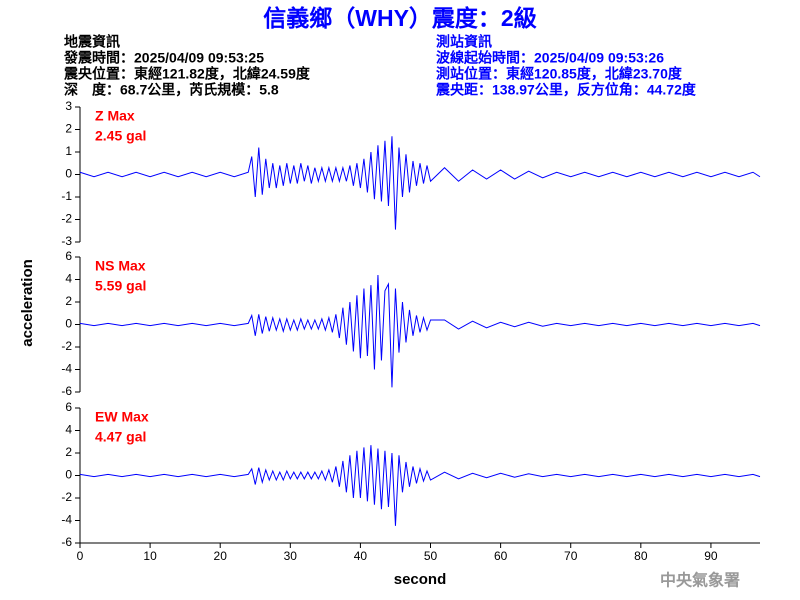 Image resolution: width=800 pixels, height=600 pixels. What do you see at coordinates (399, 18) in the screenshot?
I see `chart-title: 信義鄉（WHY）震度：2級` at bounding box center [399, 18].